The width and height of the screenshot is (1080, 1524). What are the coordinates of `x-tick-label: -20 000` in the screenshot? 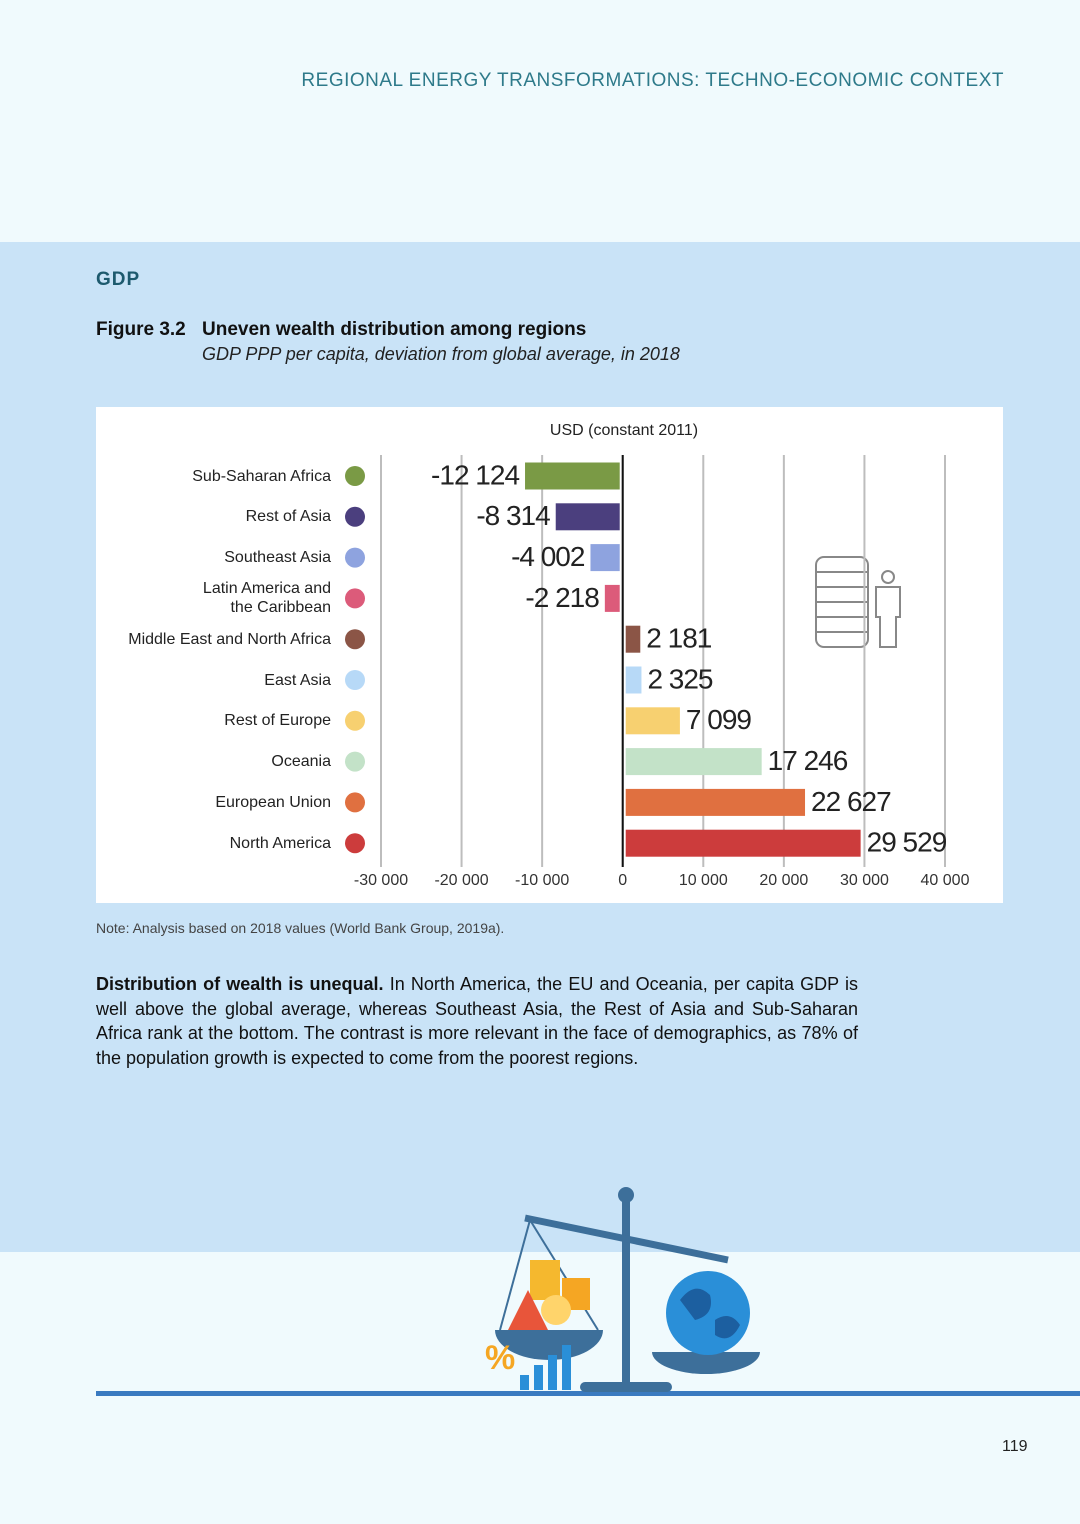 It's located at (461, 880).